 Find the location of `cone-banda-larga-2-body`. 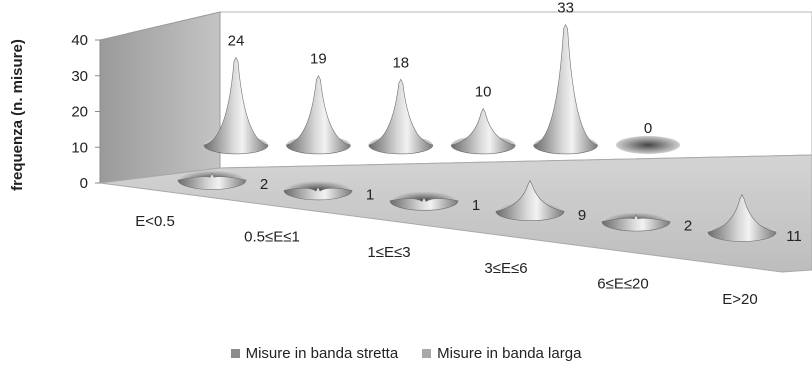

cone-banda-larga-2-body is located at coordinates (401, 116).